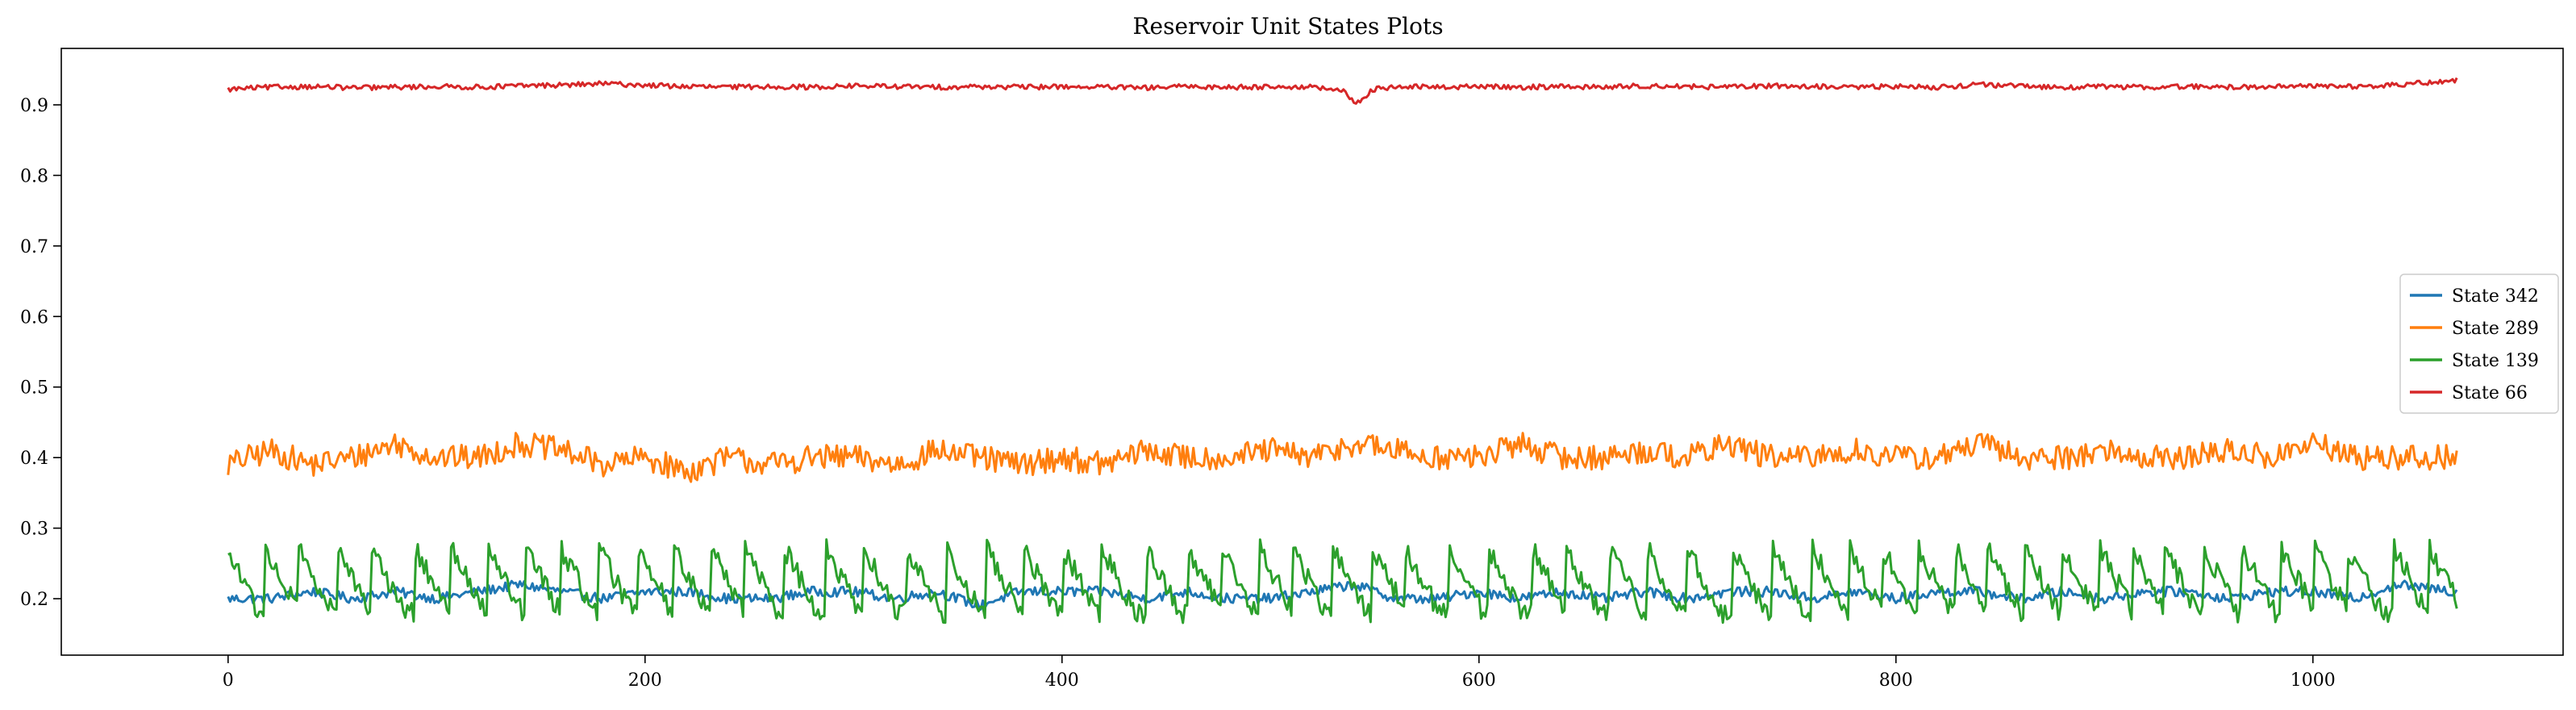  What do you see at coordinates (34, 247) in the screenshot?
I see `y-tick-label: 0.7` at bounding box center [34, 247].